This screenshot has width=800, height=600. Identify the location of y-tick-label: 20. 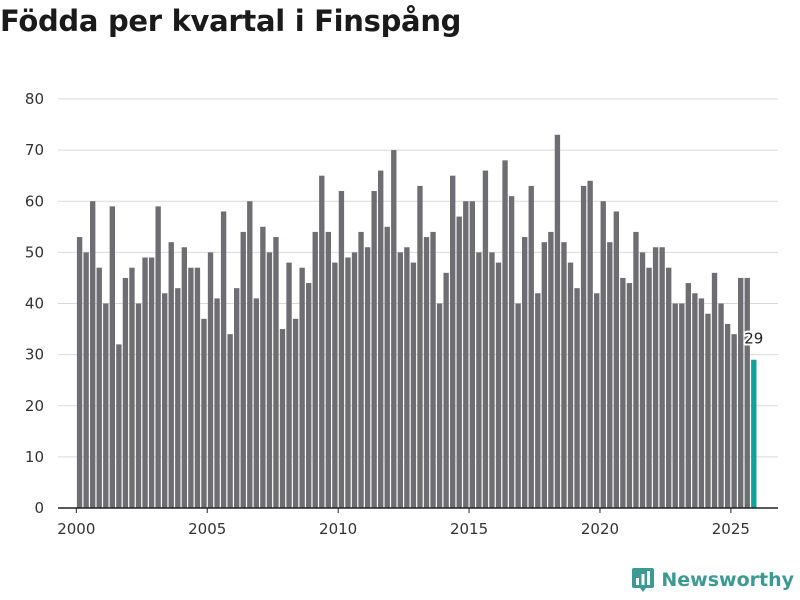
(34, 406).